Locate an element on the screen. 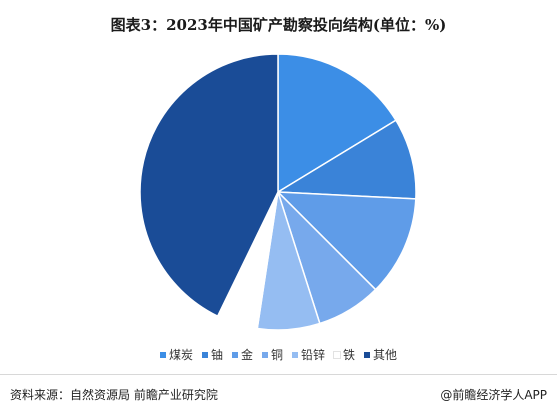 This screenshot has width=557, height=416. legend-swatch-copper is located at coordinates (264, 354).